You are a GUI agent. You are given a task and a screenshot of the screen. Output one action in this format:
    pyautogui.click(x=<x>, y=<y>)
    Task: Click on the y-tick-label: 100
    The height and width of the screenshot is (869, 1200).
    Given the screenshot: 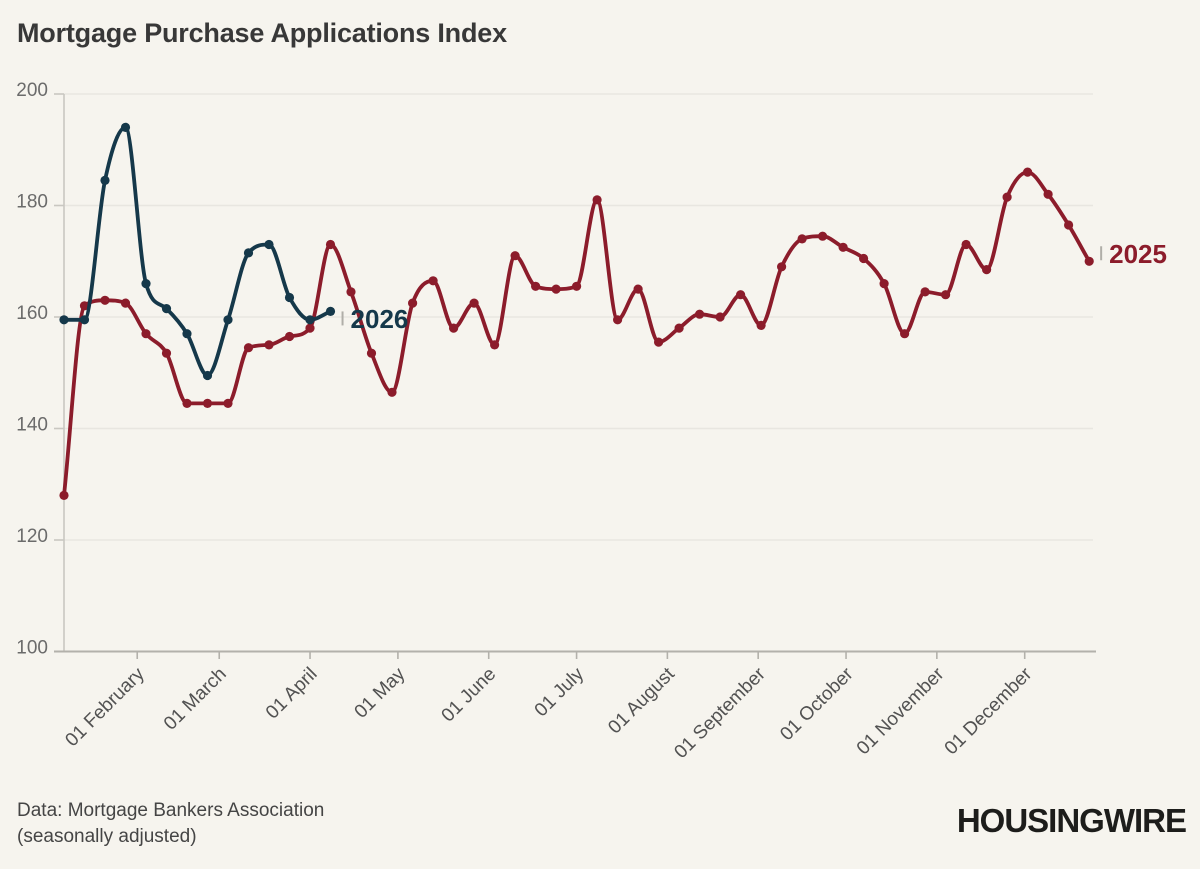 What is the action you would take?
    pyautogui.click(x=32, y=648)
    